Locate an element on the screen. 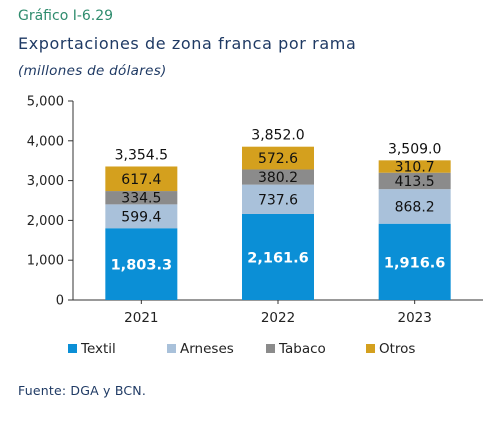 The width and height of the screenshot is (495, 433). data-label-textil: 1,916.6 is located at coordinates (414, 263).